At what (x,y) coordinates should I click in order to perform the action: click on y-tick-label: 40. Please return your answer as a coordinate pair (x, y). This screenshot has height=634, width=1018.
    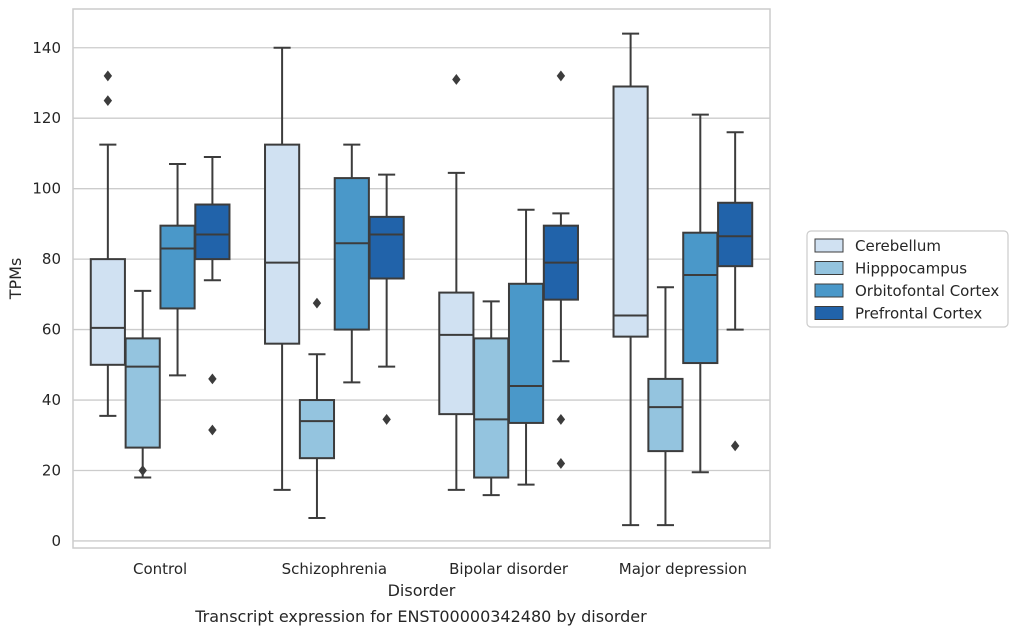
    Looking at the image, I should click on (51, 400).